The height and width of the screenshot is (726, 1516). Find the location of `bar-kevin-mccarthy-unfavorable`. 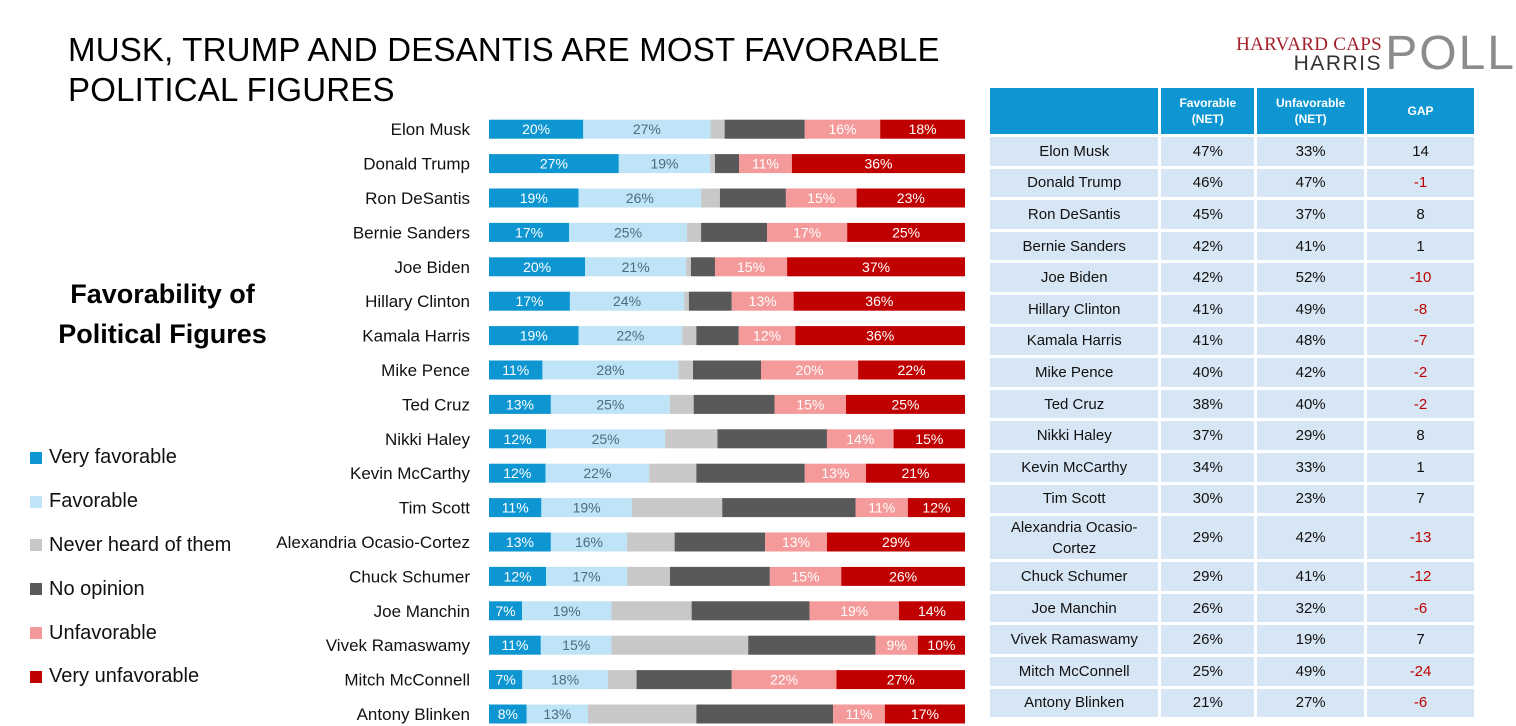

bar-kevin-mccarthy-unfavorable is located at coordinates (835, 473).